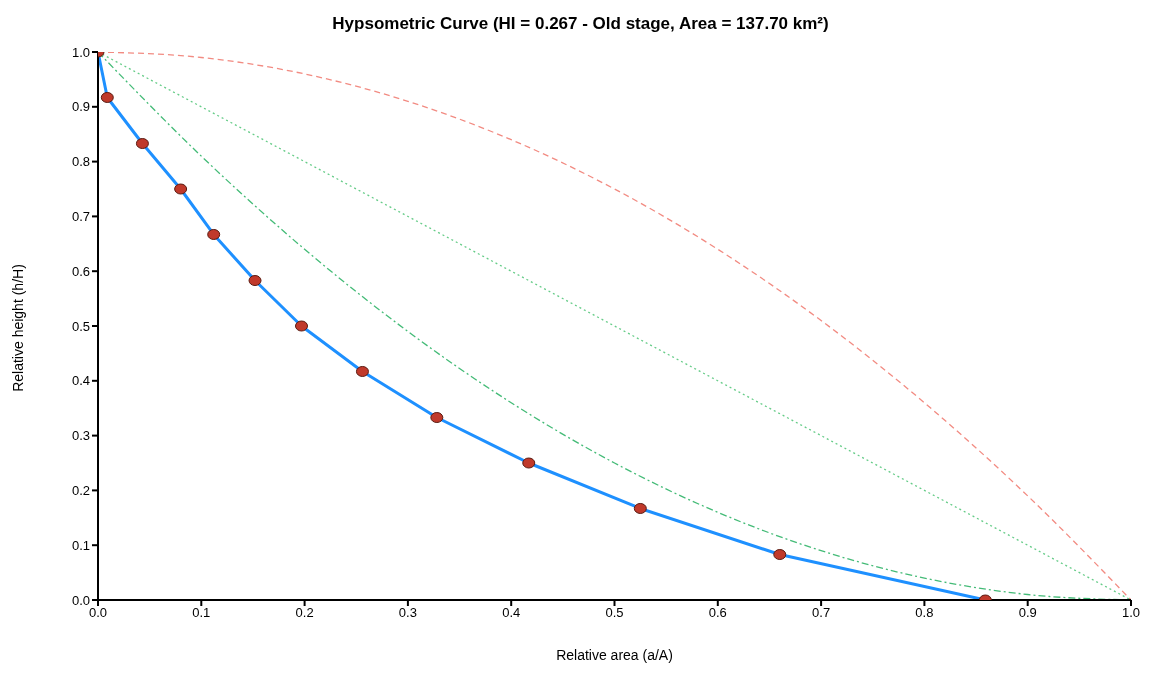  What do you see at coordinates (304, 613) in the screenshot?
I see `x-tick-label: 0.2` at bounding box center [304, 613].